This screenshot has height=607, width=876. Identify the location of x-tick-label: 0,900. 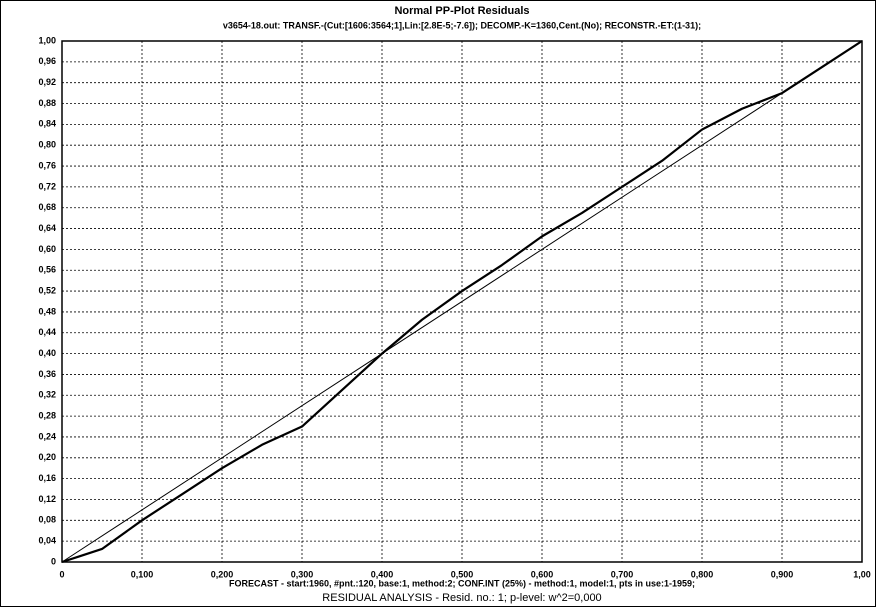
(782, 574).